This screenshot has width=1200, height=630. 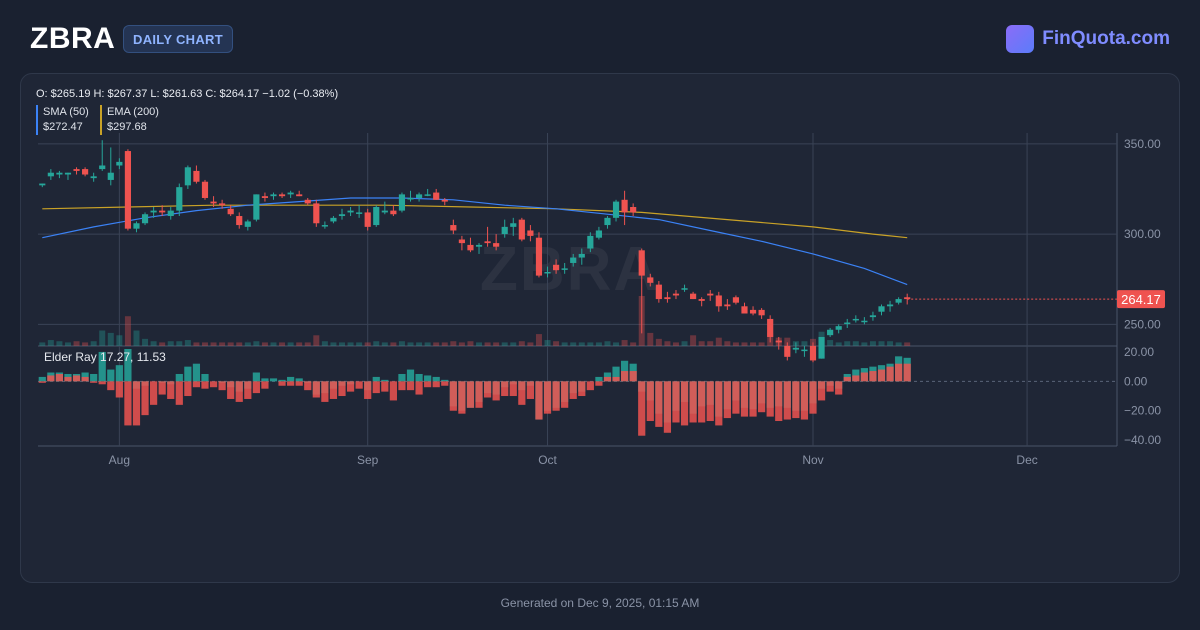 What do you see at coordinates (547, 460) in the screenshot?
I see `x-tick-label: Oct` at bounding box center [547, 460].